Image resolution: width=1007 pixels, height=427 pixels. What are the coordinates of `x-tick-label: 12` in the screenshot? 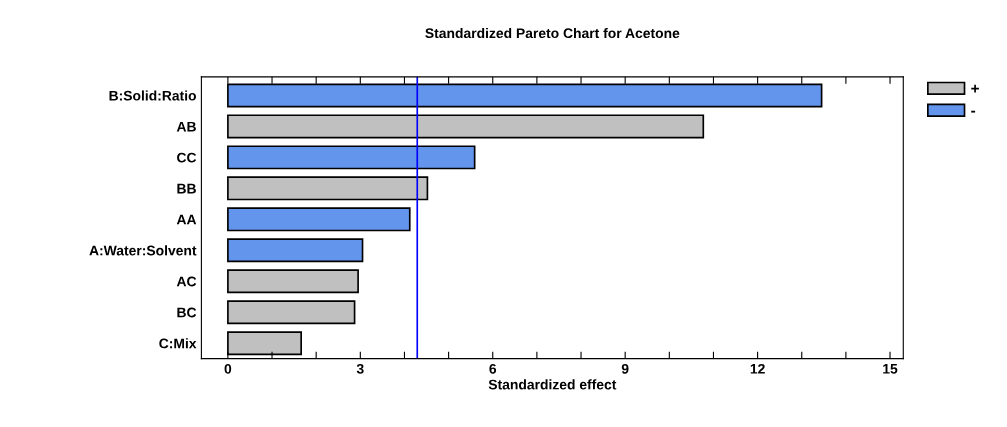 It's located at (757, 368).